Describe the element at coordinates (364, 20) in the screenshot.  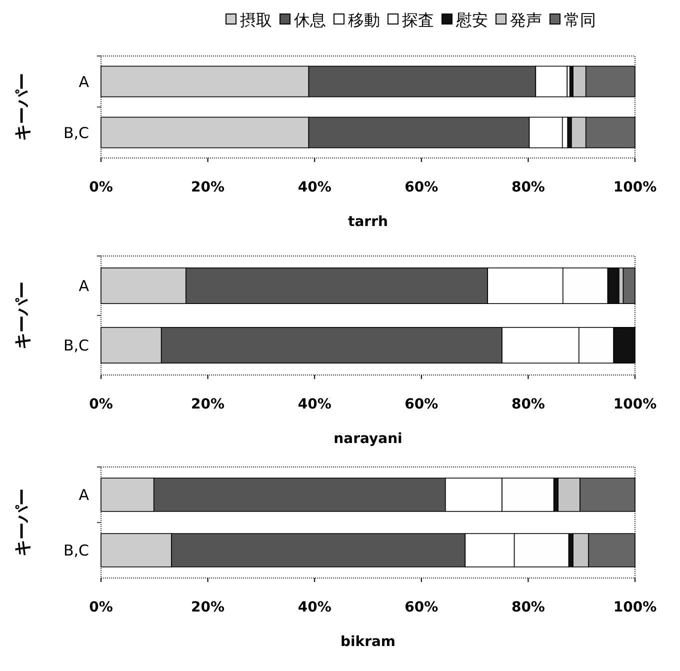
I see `legend-label: 移動` at that location.